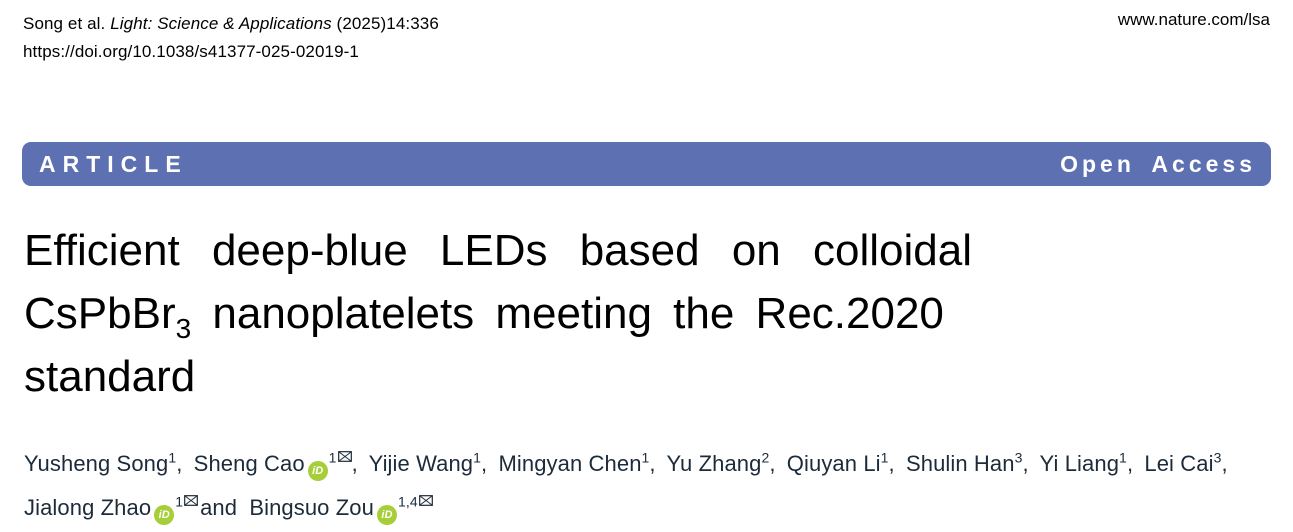 The image size is (1293, 532). I want to click on author-qiuyan-li: Qiuyan Li1, so click(838, 463).